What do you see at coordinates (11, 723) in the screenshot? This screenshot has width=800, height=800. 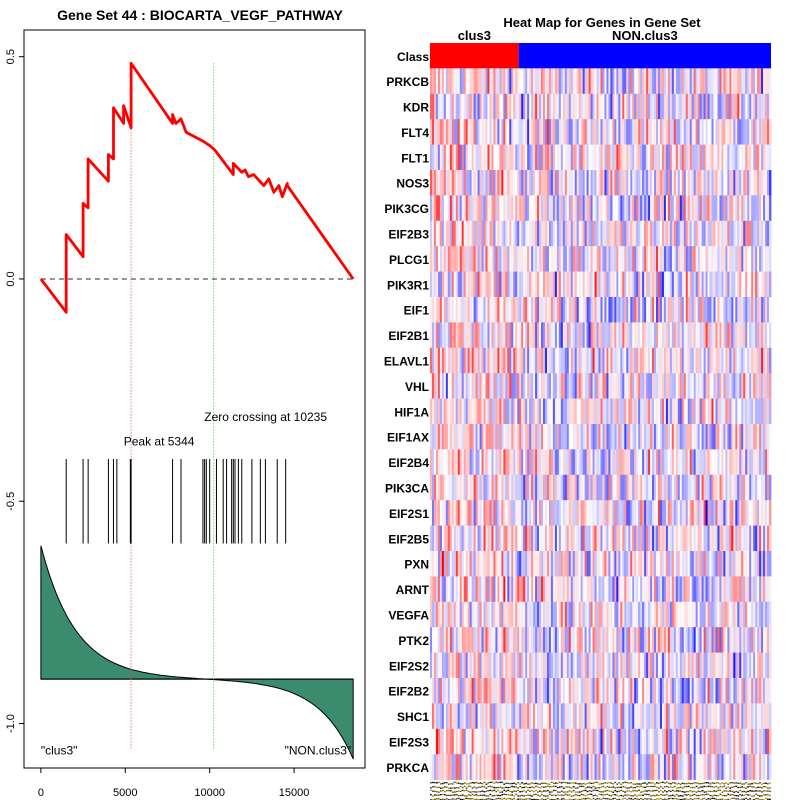 I see `y-tick-label: -1.0` at bounding box center [11, 723].